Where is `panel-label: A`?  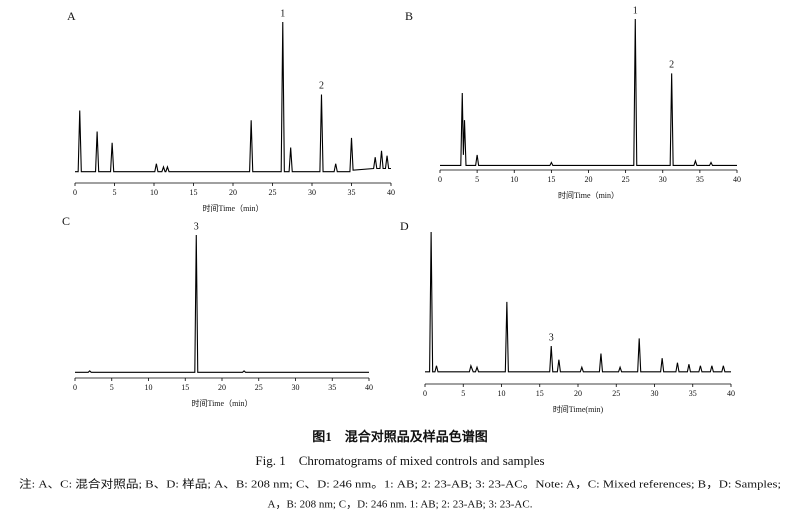
panel-label: A is located at coordinates (71, 16).